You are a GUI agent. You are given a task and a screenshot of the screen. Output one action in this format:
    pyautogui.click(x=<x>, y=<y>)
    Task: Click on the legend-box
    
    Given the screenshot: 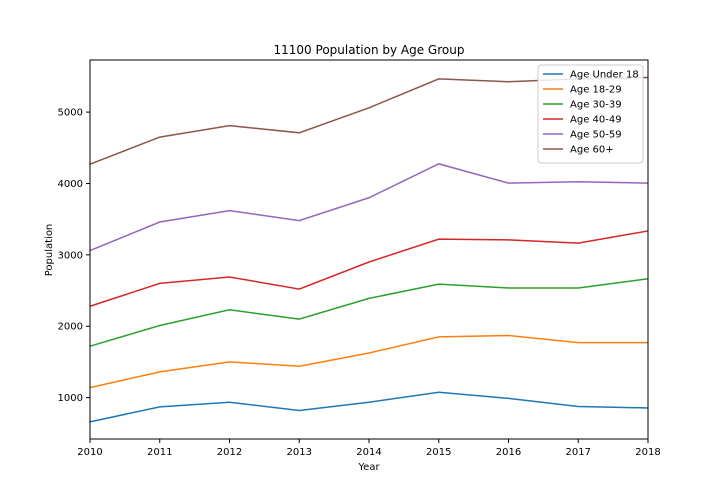 What is the action you would take?
    pyautogui.click(x=590, y=114)
    